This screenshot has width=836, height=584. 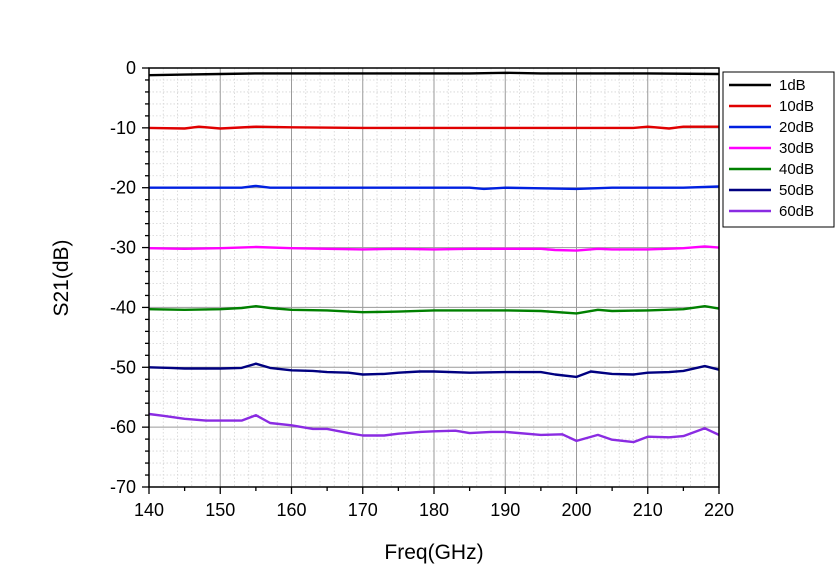 What do you see at coordinates (434, 74) in the screenshot?
I see `series-line-1dB` at bounding box center [434, 74].